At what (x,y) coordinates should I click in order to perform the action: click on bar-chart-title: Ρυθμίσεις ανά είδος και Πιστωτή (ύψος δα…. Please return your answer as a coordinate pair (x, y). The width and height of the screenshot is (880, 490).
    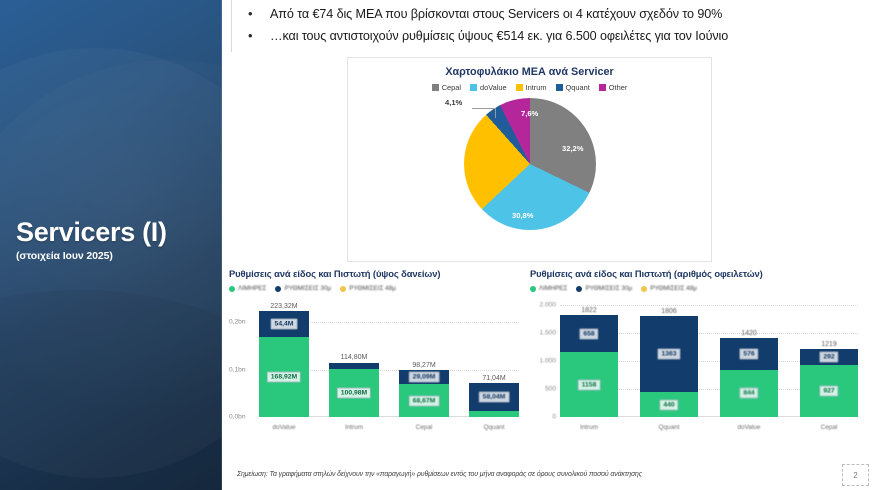
    Looking at the image, I should click on (335, 273).